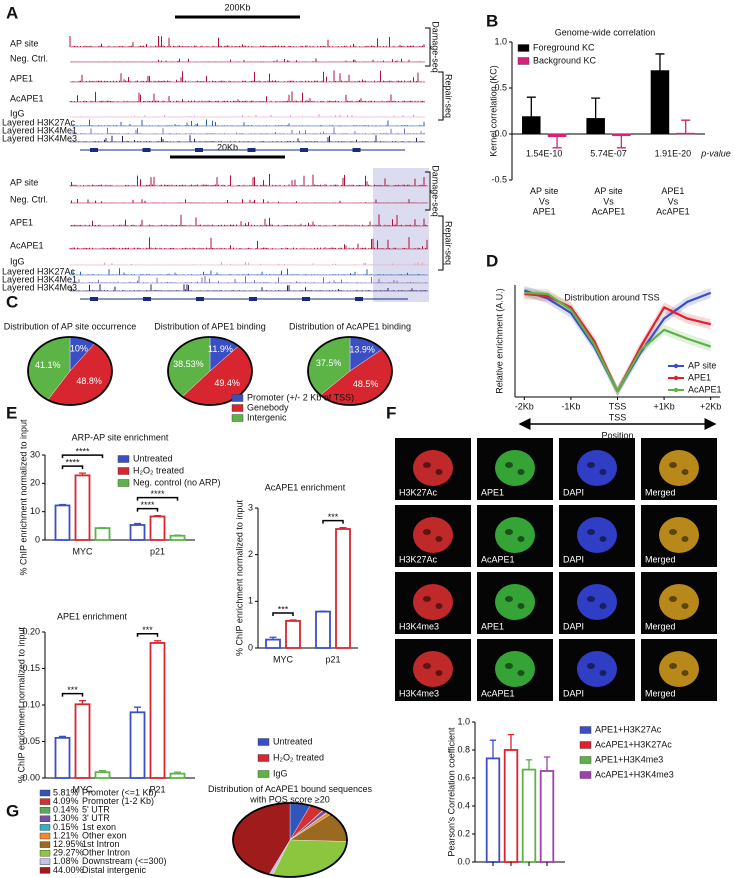 The image size is (735, 878). What do you see at coordinates (39, 287) in the screenshot?
I see `track-label: Layered H3K4Me3` at bounding box center [39, 287].